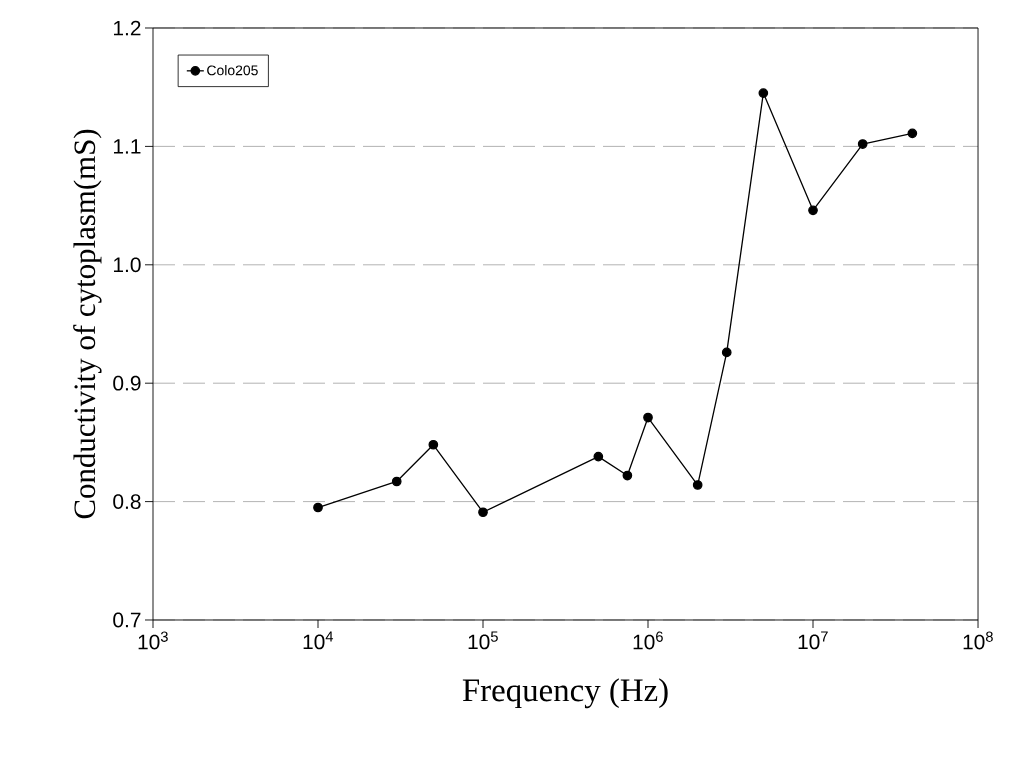  Describe the element at coordinates (483, 640) in the screenshot. I see `x-tick-label: 10$^{5}$` at that location.